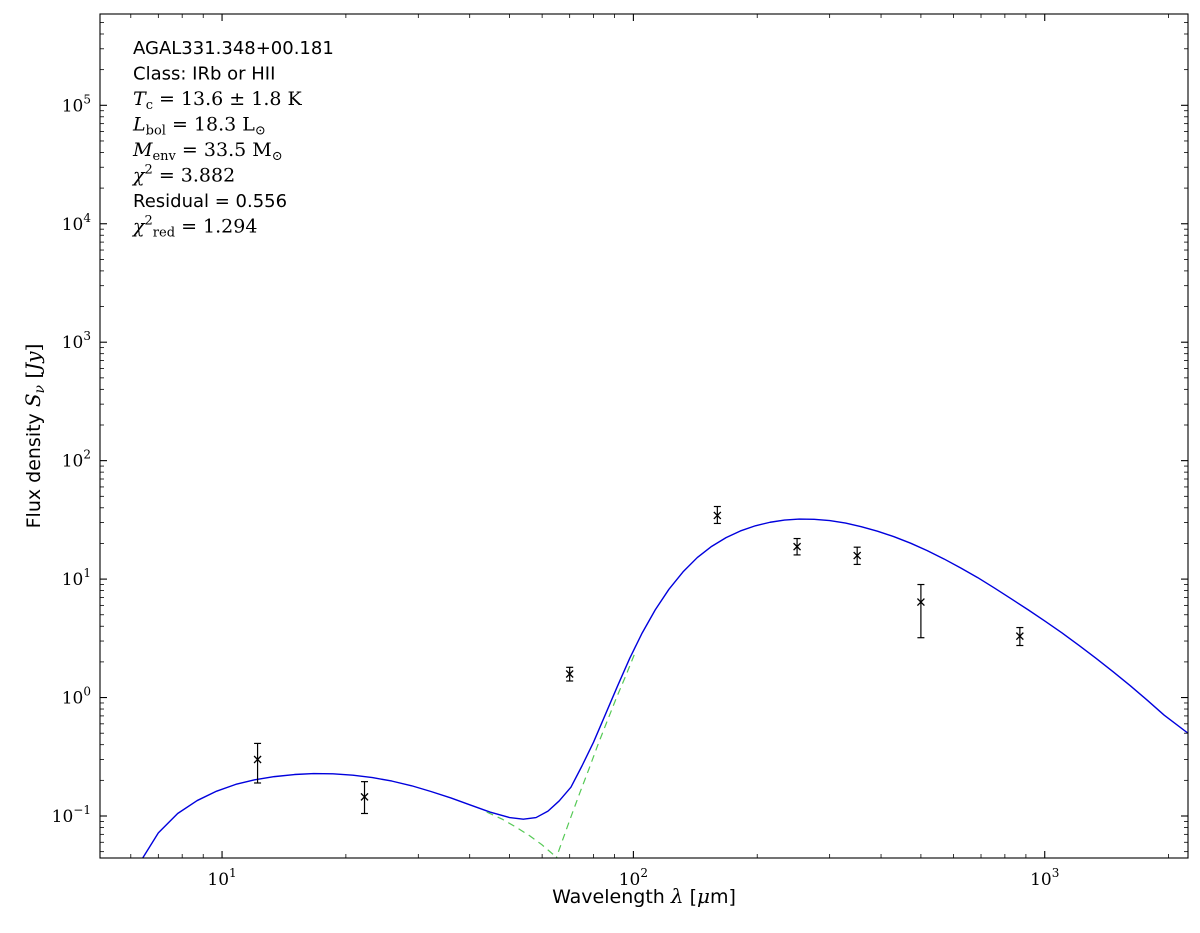 This screenshot has height=933, width=1200. I want to click on annotation-line: Residual = 0.556, so click(210, 201).